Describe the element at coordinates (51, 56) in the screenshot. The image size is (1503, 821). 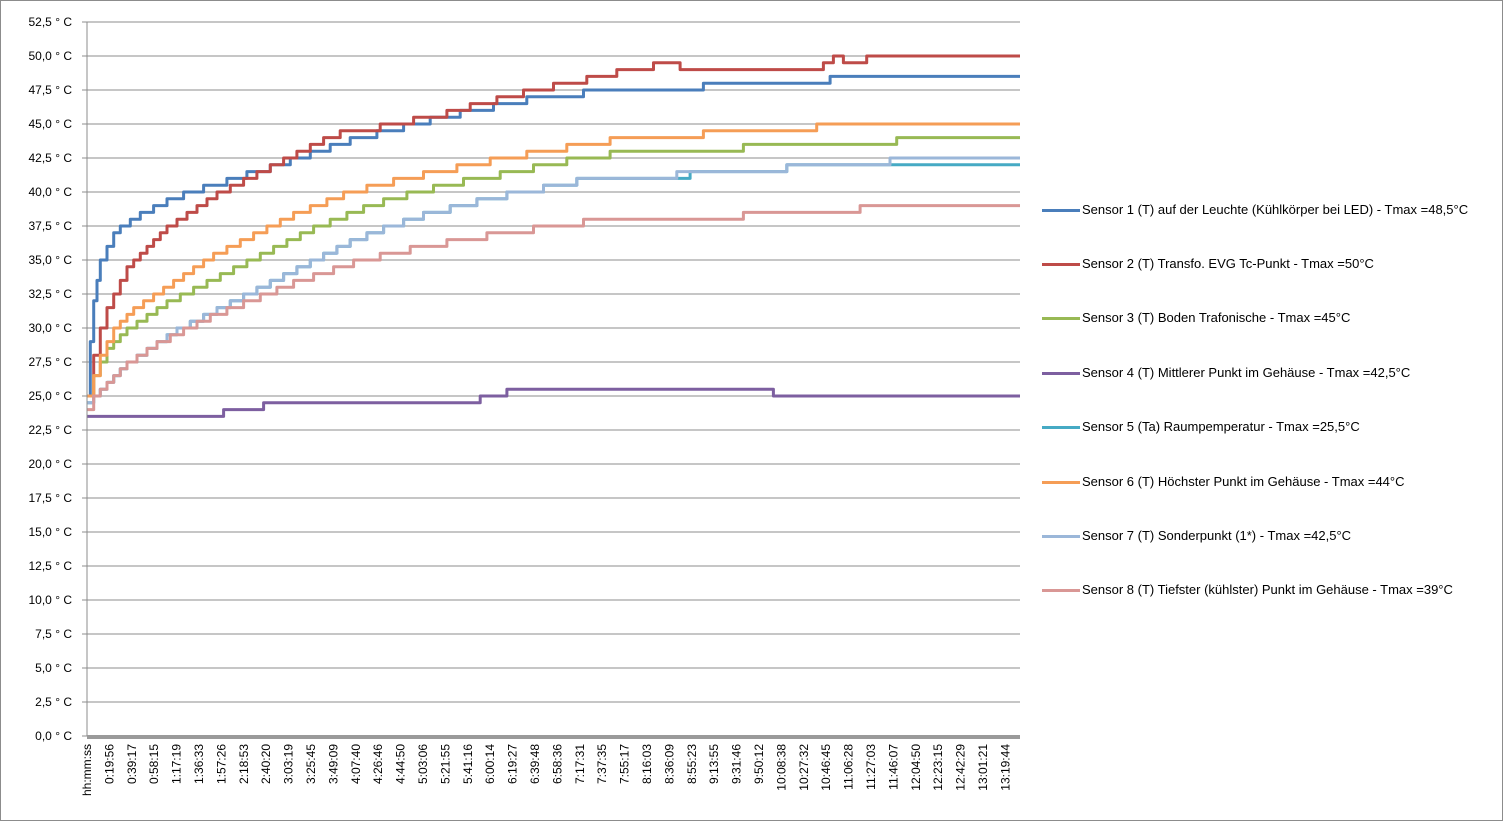
I see `y-tick-label: 50,0 ° C` at that location.